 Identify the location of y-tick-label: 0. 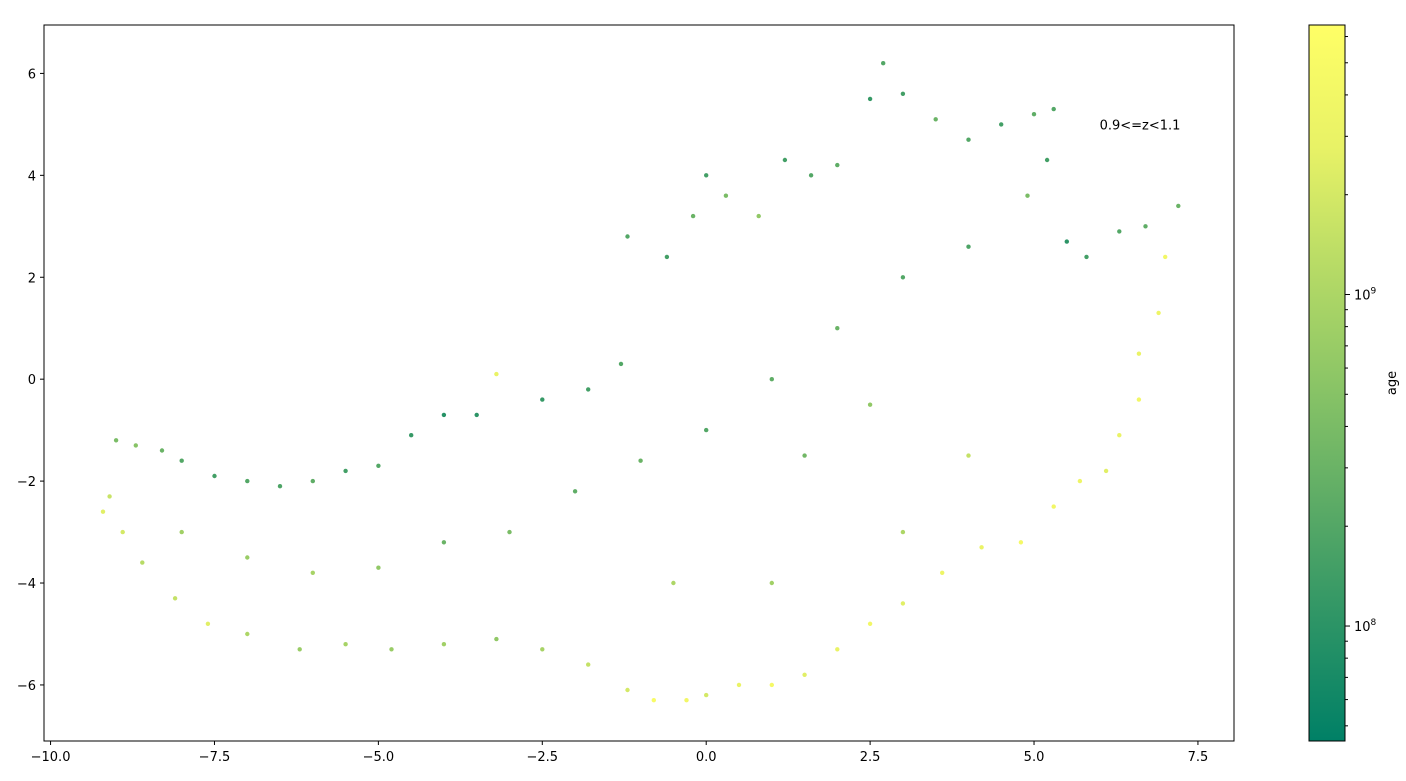
(32, 380).